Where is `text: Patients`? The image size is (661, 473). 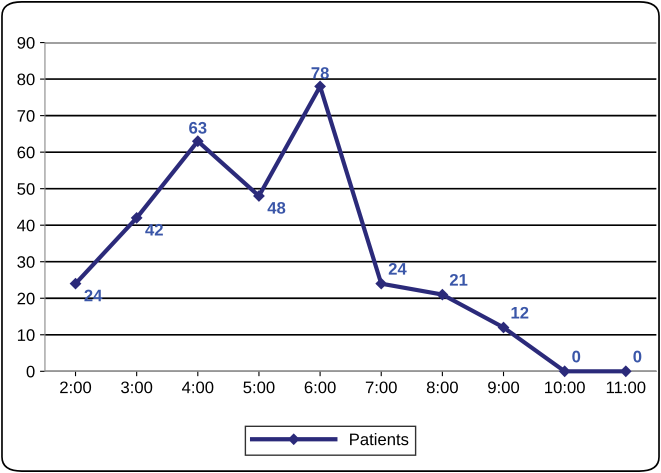 text: Patients is located at coordinates (379, 439).